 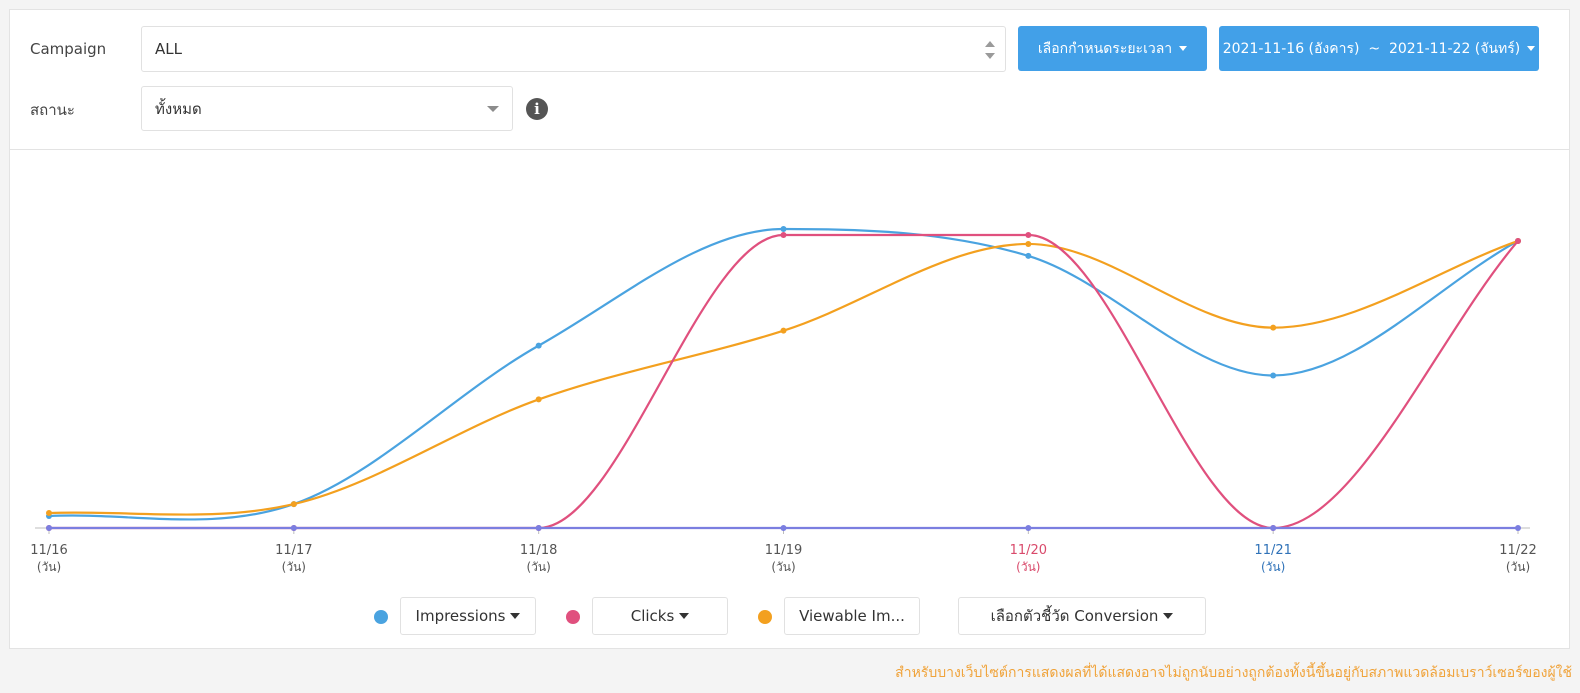 I want to click on x-tick-label: 11/20, so click(x=1028, y=550).